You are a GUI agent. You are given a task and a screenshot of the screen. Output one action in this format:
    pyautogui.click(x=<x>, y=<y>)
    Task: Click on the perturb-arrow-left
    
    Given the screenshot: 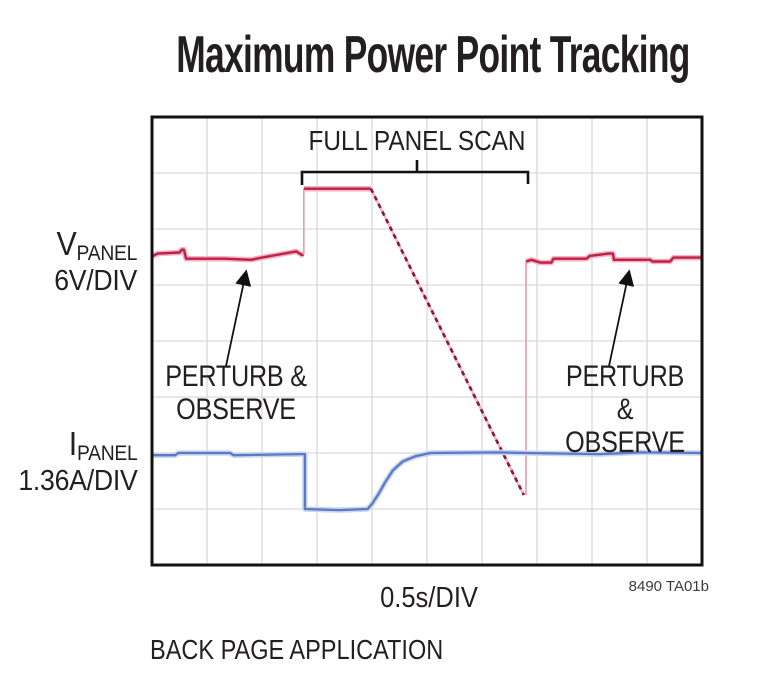 What is the action you would take?
    pyautogui.click(x=238, y=318)
    